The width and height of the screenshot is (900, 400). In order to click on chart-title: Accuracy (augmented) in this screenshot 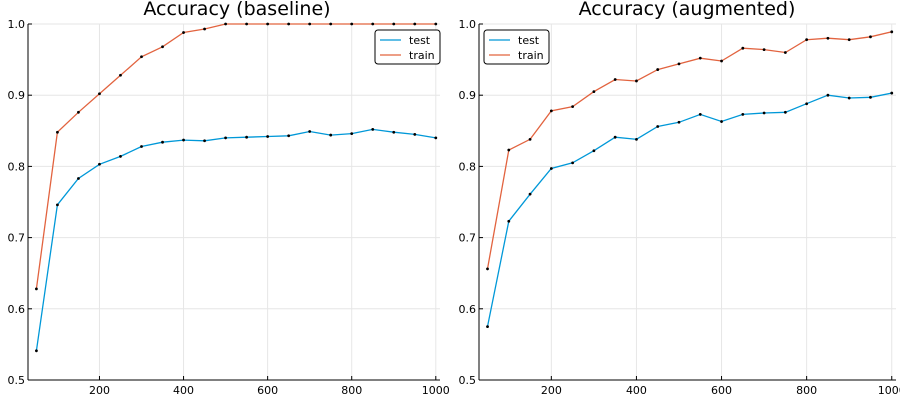, I will do `click(687, 10)`.